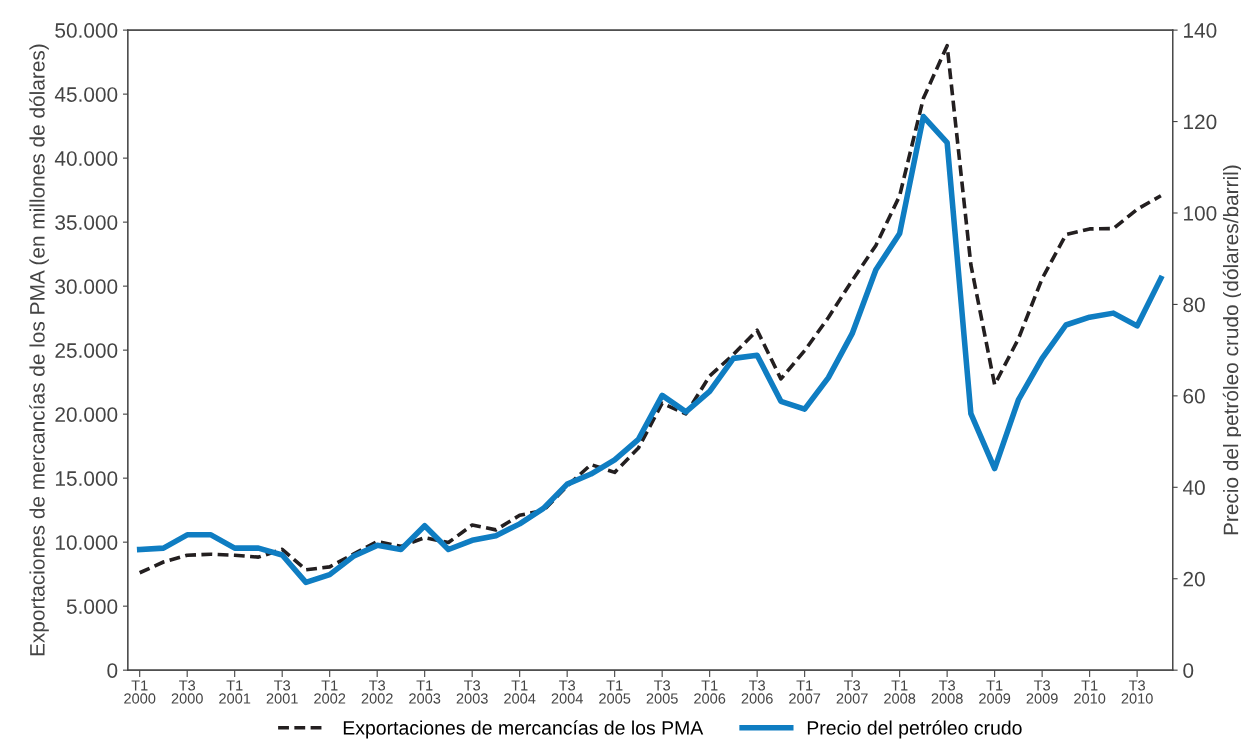  What do you see at coordinates (187, 692) in the screenshot?
I see `x-tick-label: T3 2000` at bounding box center [187, 692].